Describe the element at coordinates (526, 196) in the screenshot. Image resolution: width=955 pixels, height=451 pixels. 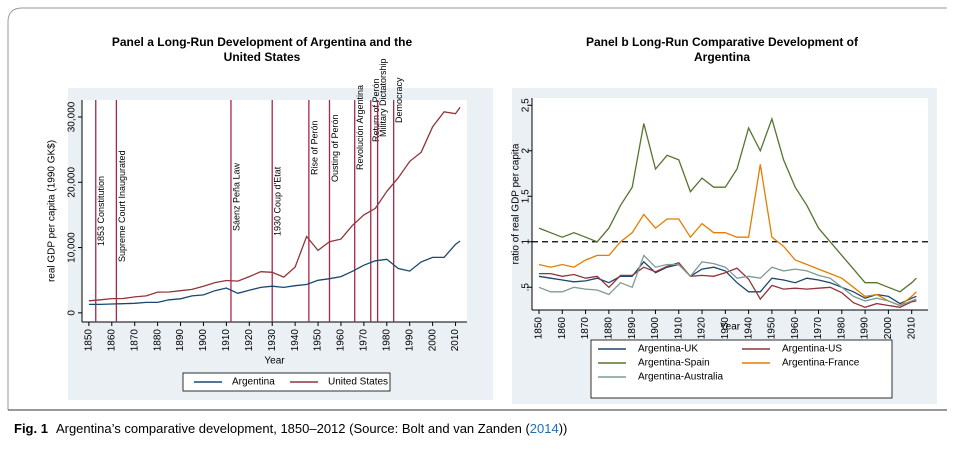
I see `y-tick-label: 1.5` at that location.